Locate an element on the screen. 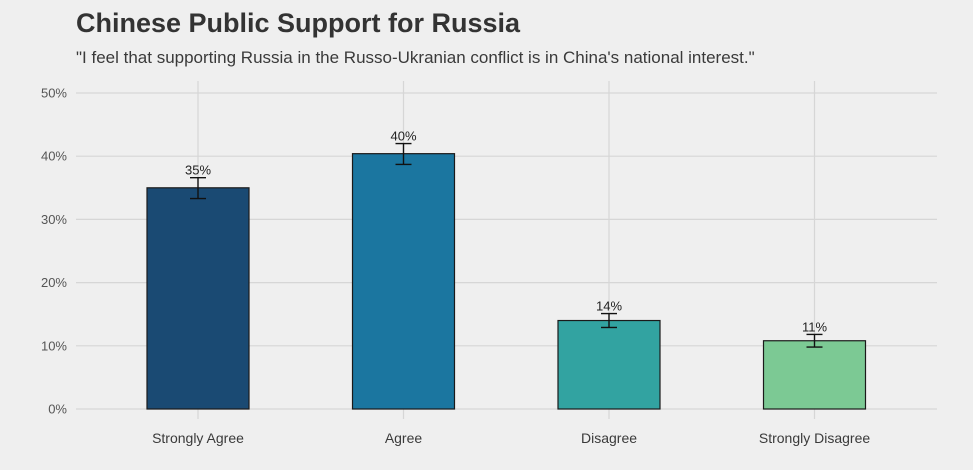  x-category-label: Strongly Agree is located at coordinates (198, 438).